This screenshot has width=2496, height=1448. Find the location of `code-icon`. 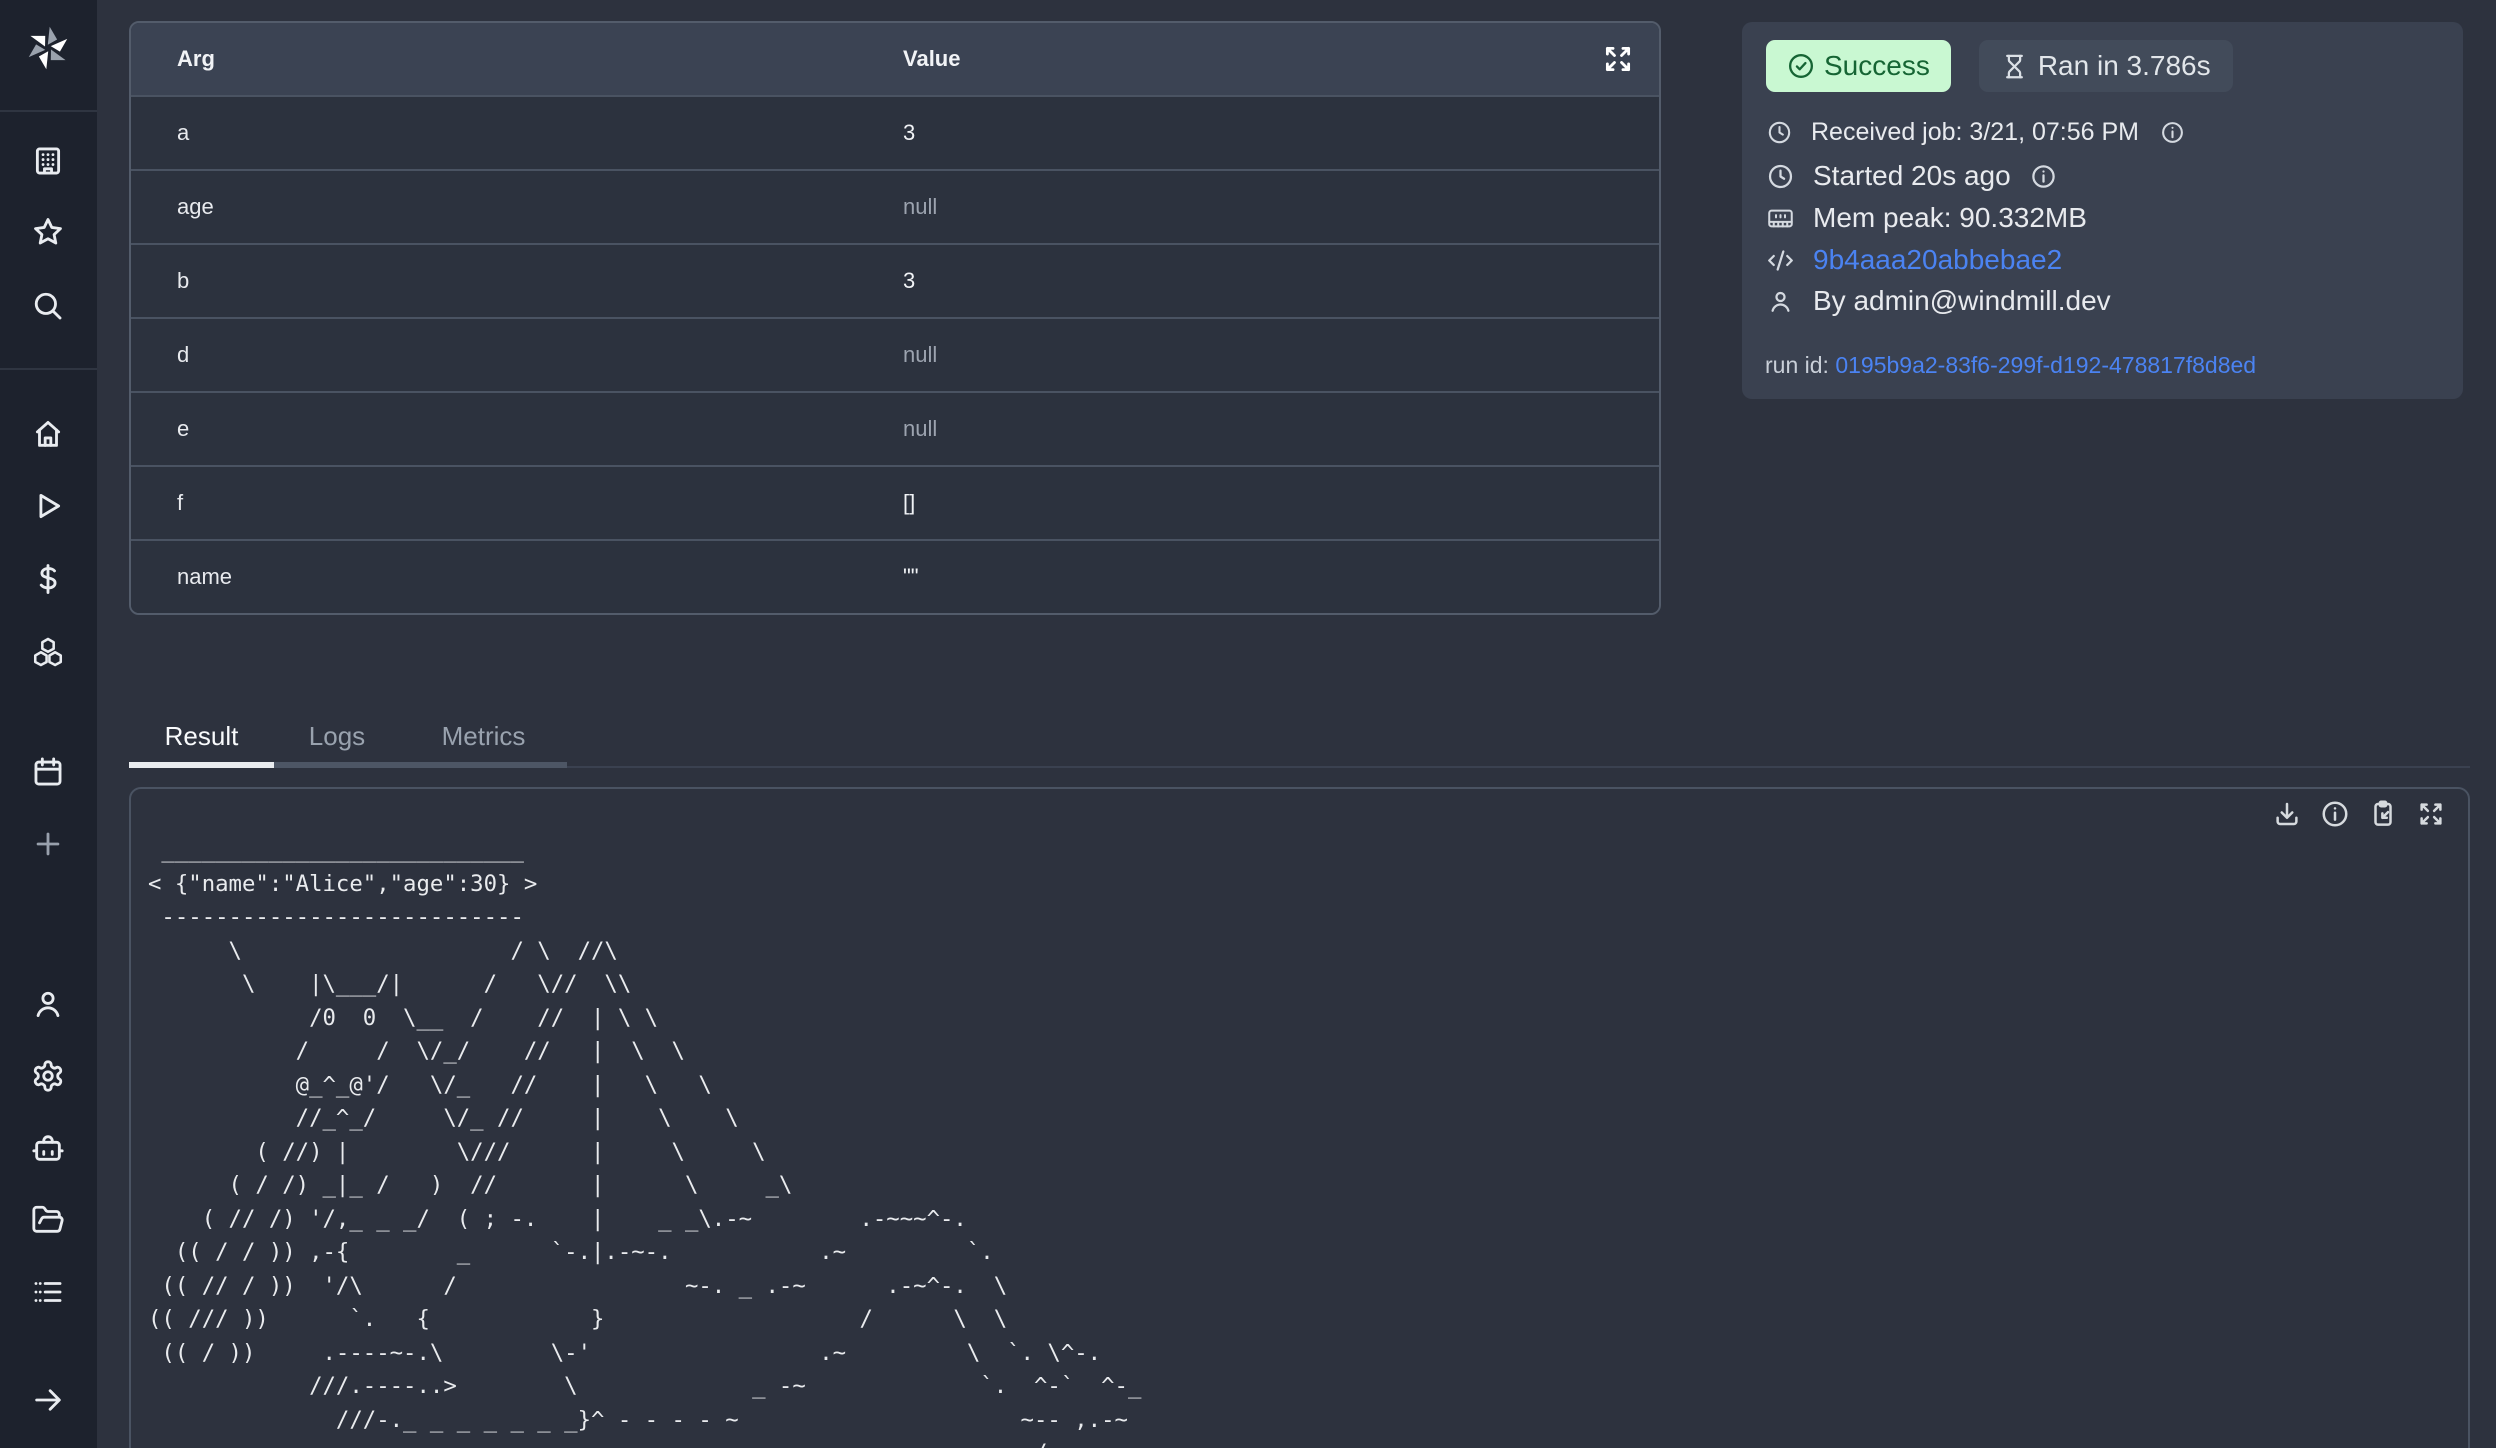

code-icon is located at coordinates (1780, 260).